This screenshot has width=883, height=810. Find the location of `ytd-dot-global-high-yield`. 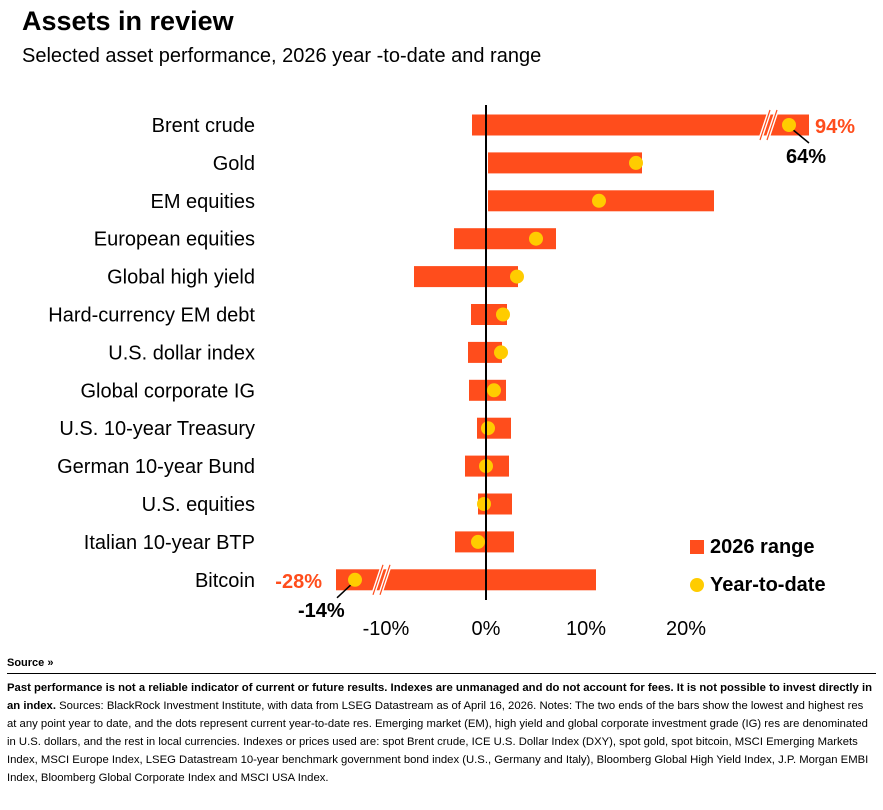

ytd-dot-global-high-yield is located at coordinates (517, 276).